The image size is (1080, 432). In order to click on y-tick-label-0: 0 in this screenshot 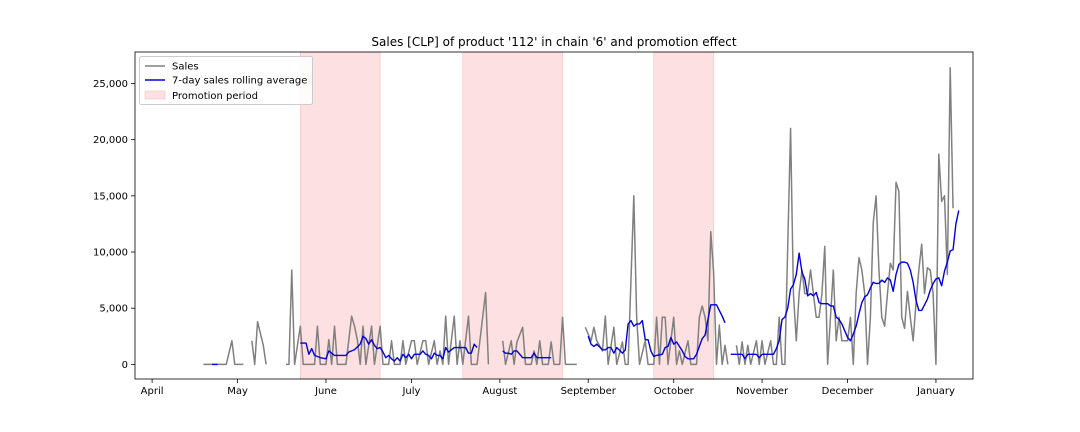, I will do `click(125, 365)`.